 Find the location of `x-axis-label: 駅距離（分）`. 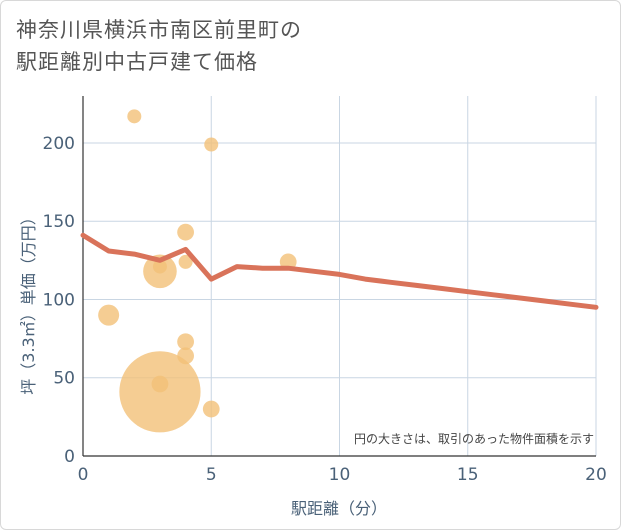

x-axis-label: 駅距離（分） is located at coordinates (339, 508).